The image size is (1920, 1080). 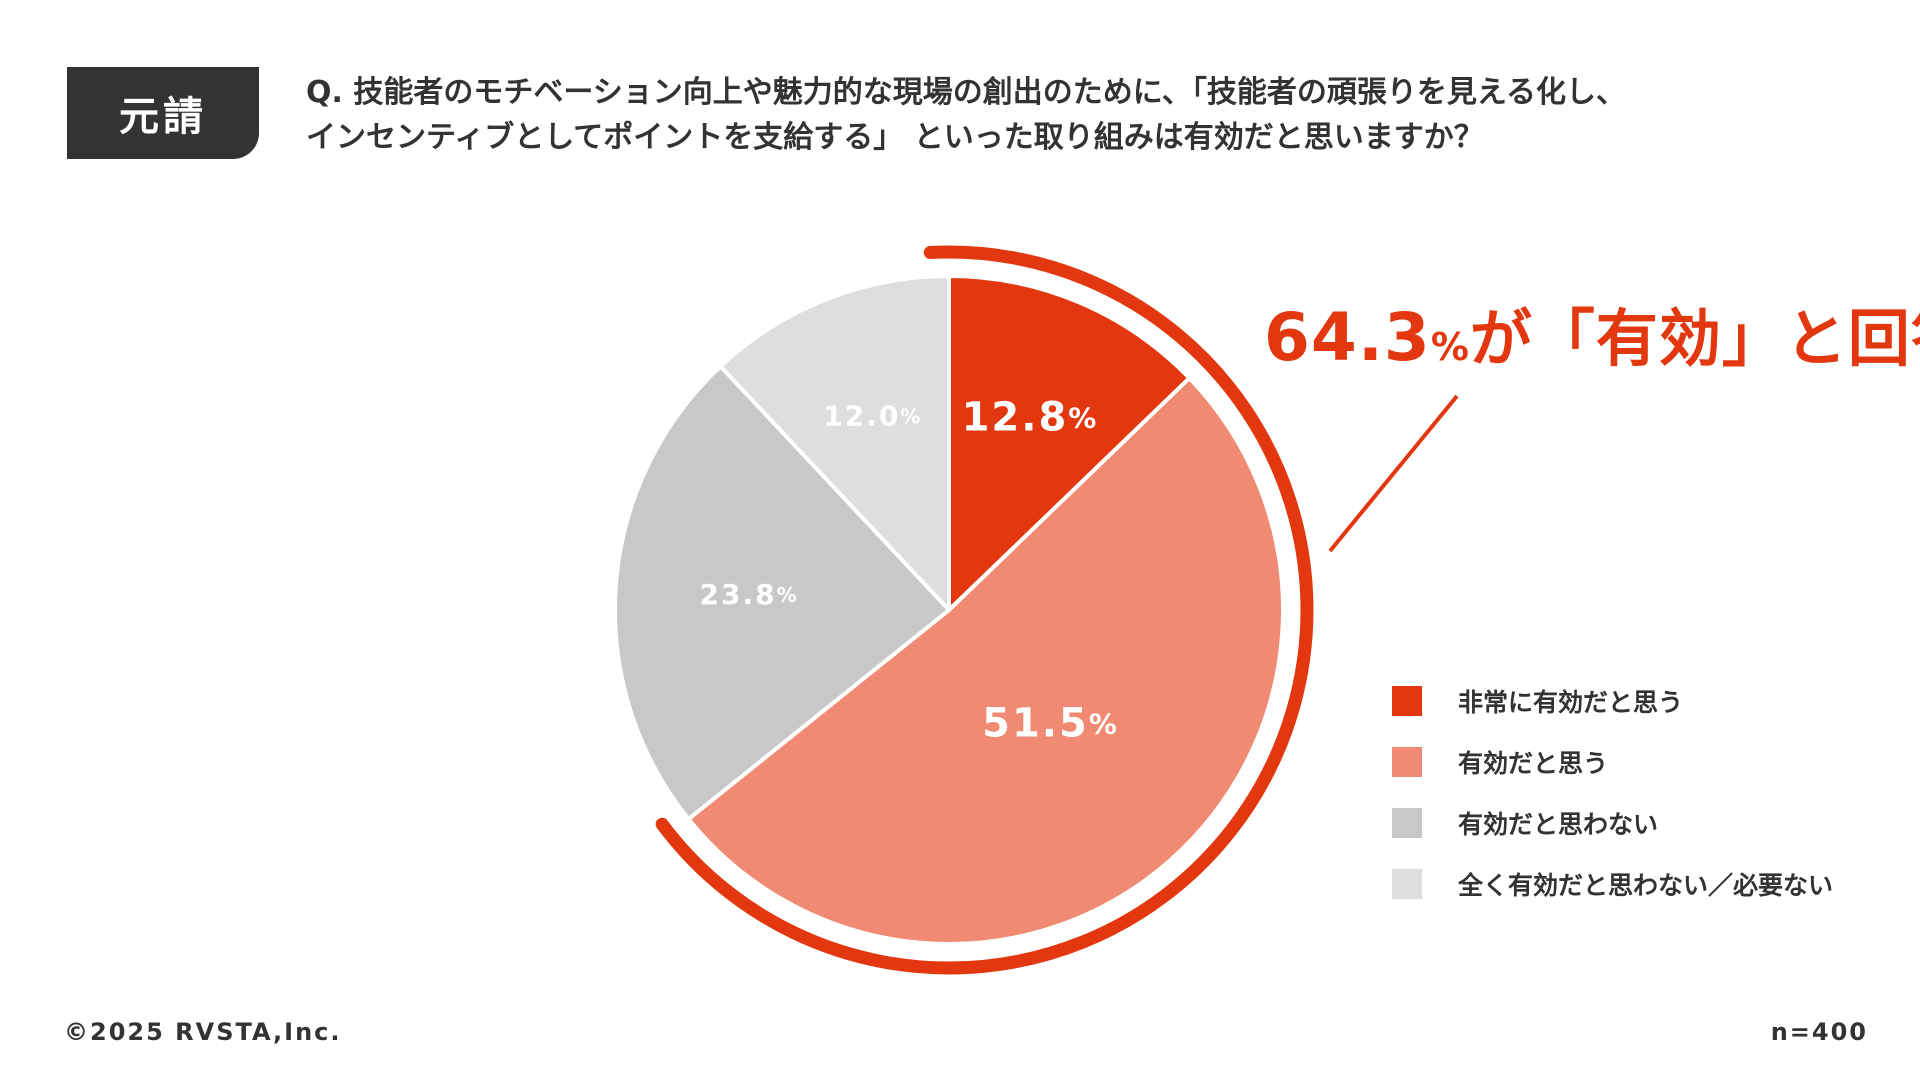 What do you see at coordinates (163, 113) in the screenshot?
I see `category-tag: 元請` at bounding box center [163, 113].